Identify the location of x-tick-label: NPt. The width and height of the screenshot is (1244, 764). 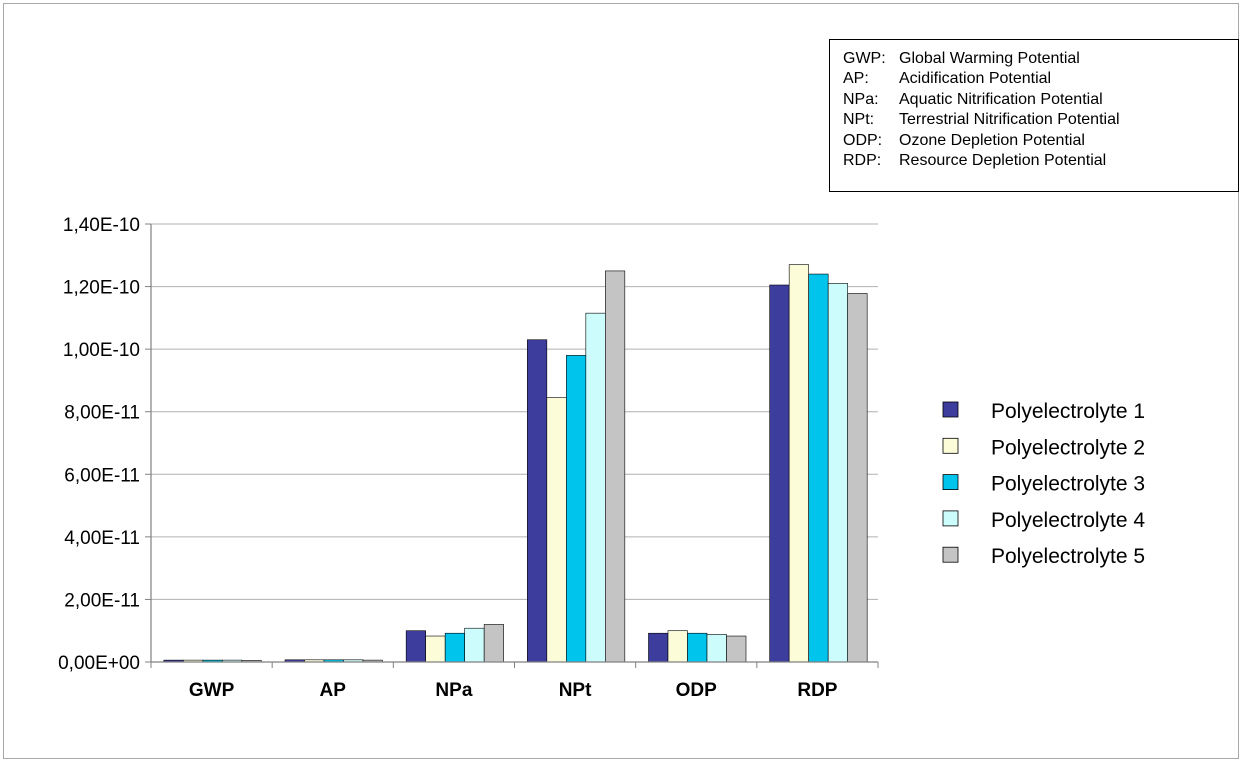
(575, 690).